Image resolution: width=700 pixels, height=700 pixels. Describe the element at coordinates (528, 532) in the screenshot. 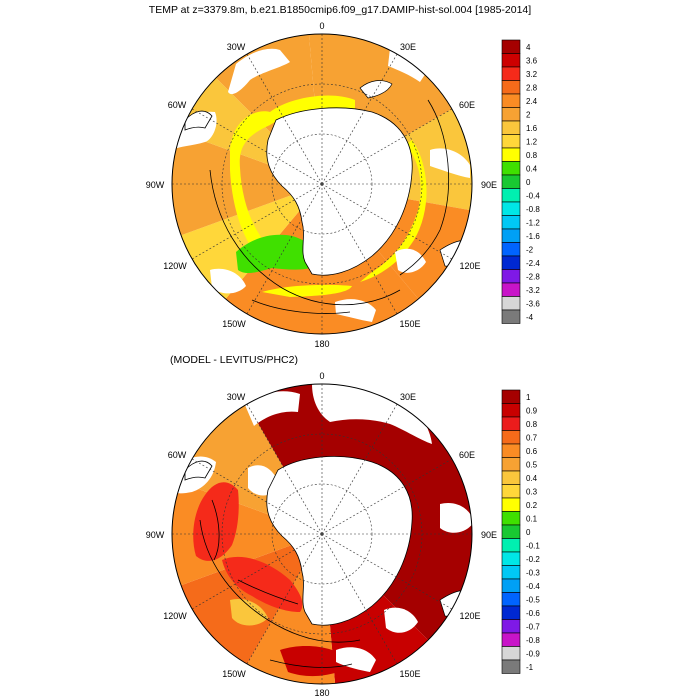

I see `colorbar-label: 0` at that location.